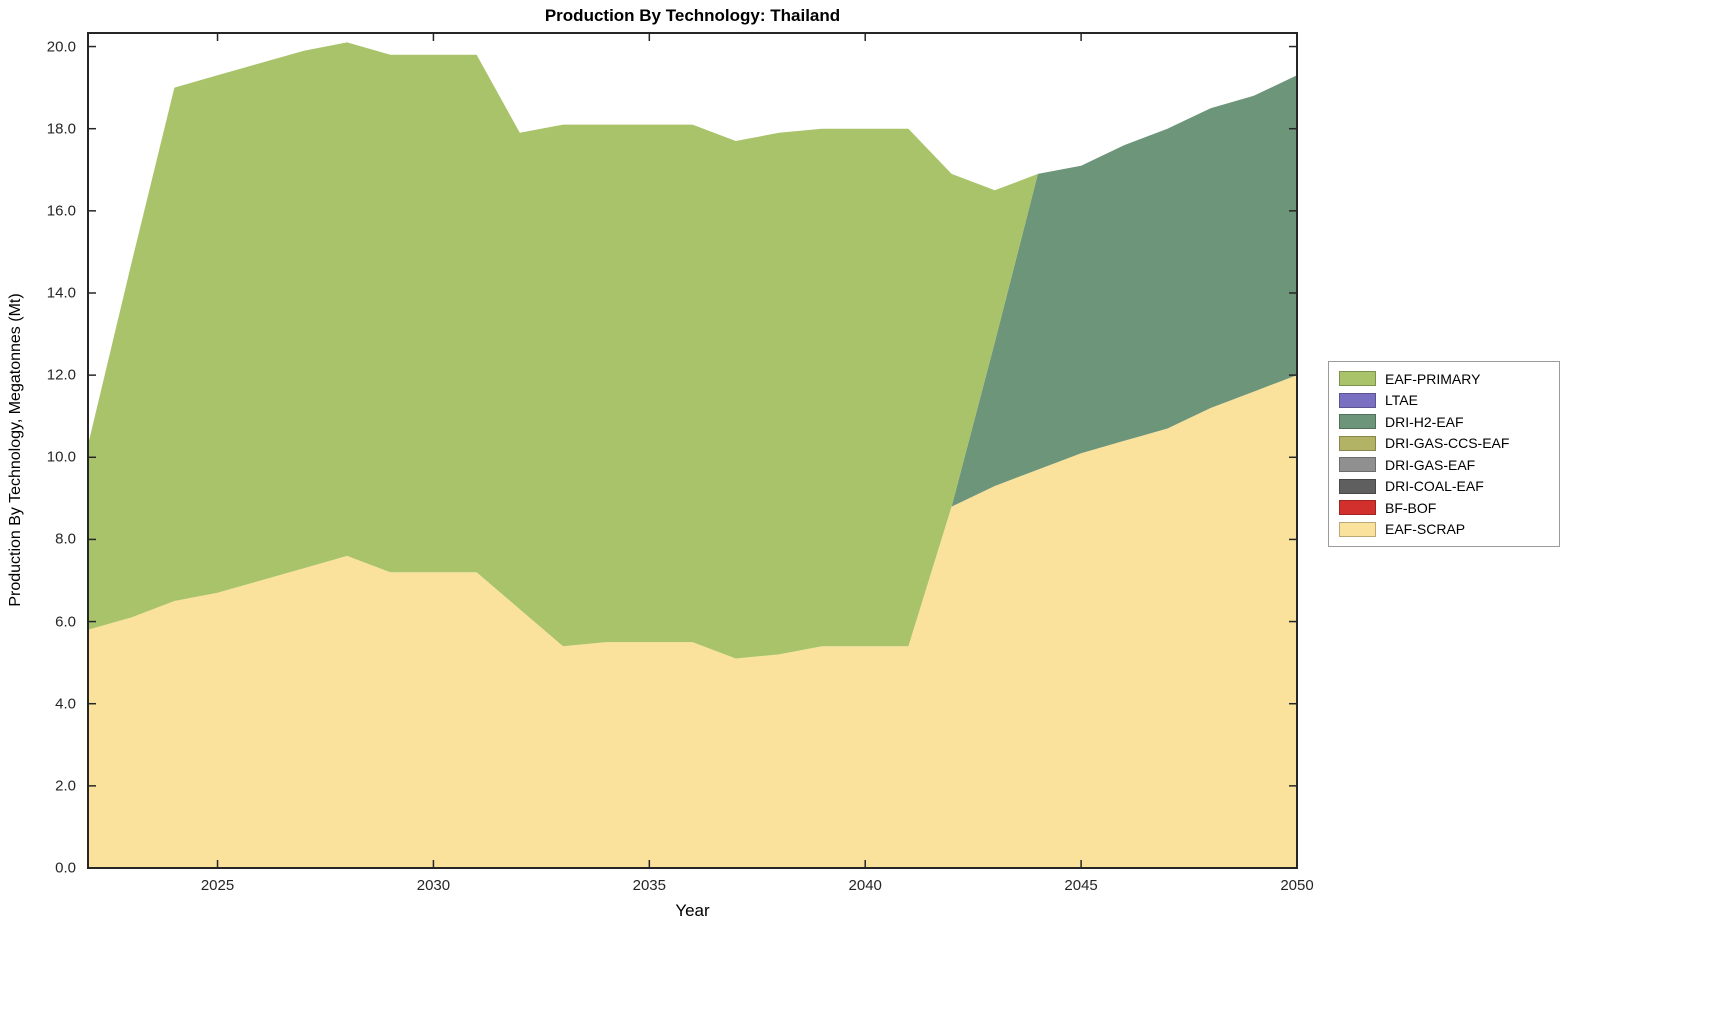 The width and height of the screenshot is (1715, 1020). I want to click on legend-item-eaf-primary: EAF-PRIMARY, so click(1444, 379).